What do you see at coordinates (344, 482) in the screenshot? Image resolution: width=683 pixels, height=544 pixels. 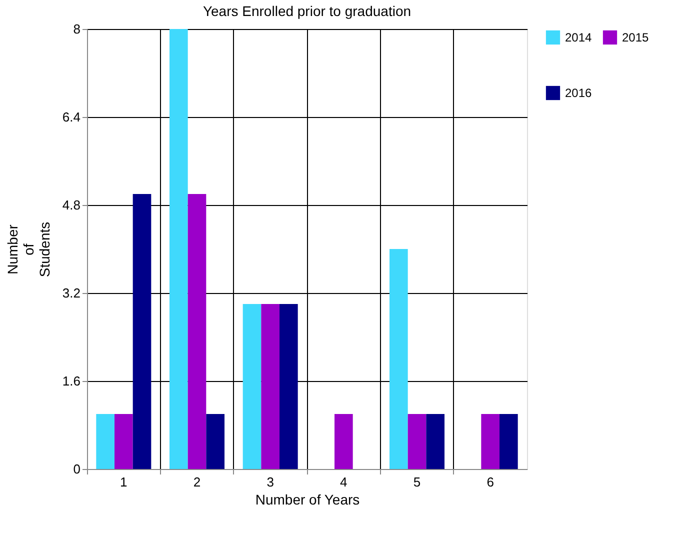 I see `x-tick-label: 4` at bounding box center [344, 482].